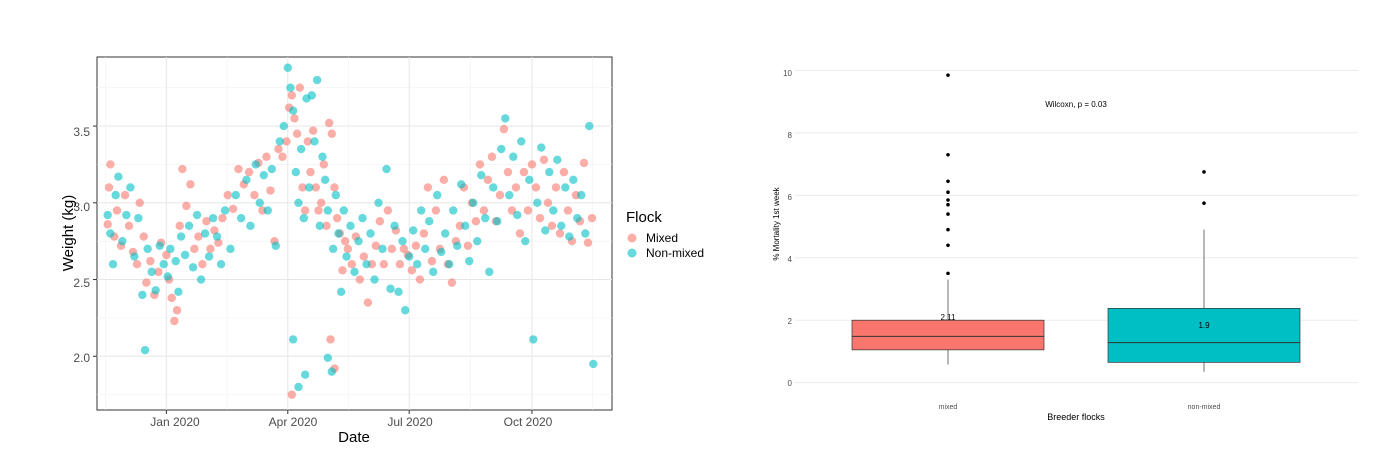 The width and height of the screenshot is (1385, 457). Describe the element at coordinates (790, 383) in the screenshot. I see `y-tick-label: 0` at that location.